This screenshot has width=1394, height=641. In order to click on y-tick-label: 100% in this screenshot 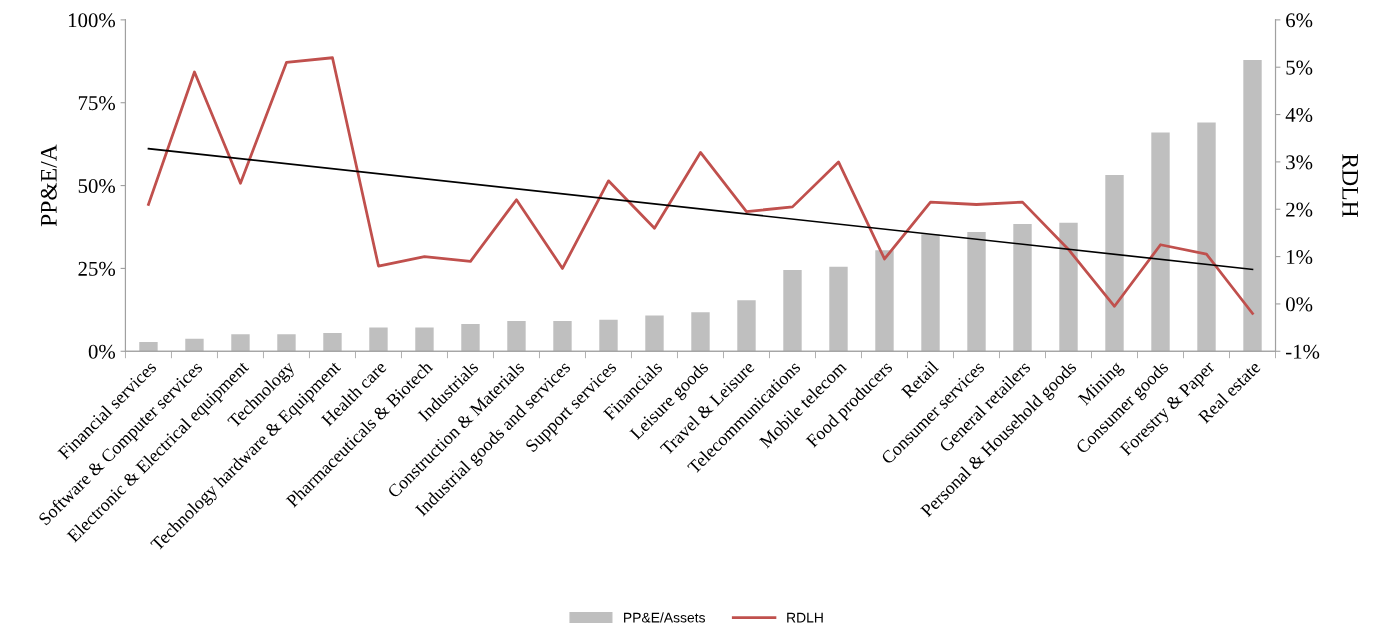, I will do `click(92, 20)`.